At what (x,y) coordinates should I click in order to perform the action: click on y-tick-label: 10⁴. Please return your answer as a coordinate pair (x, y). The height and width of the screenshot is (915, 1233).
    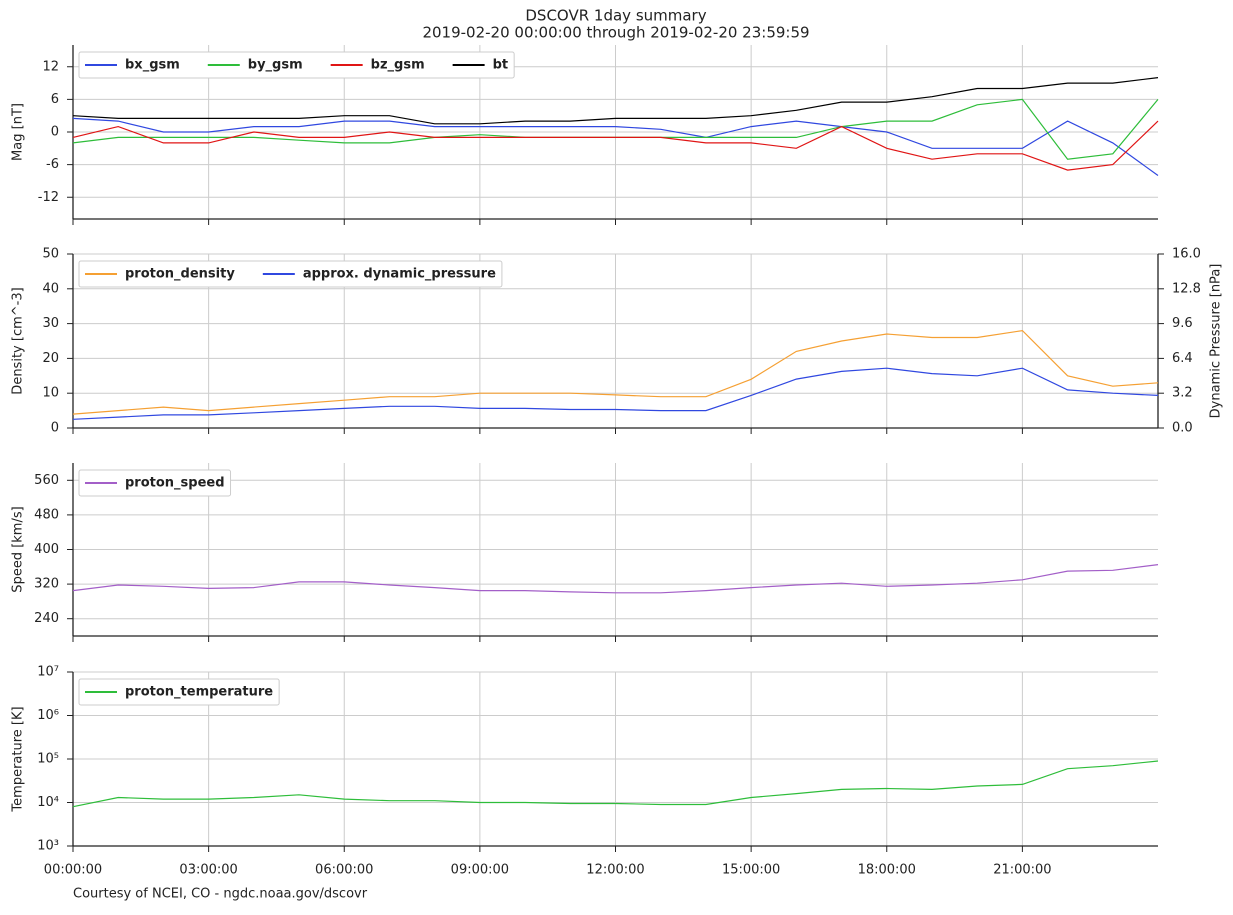
    Looking at the image, I should click on (48, 802).